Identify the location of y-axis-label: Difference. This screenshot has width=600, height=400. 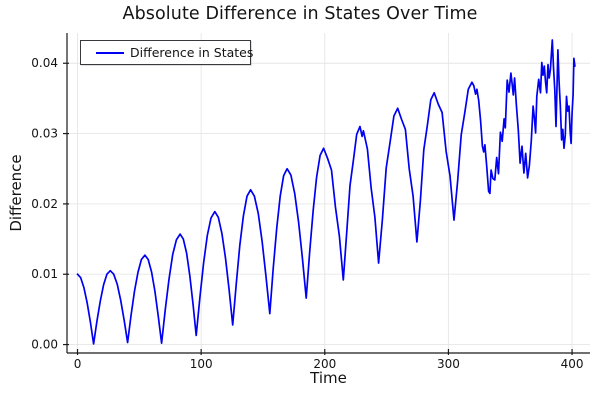
(16, 193).